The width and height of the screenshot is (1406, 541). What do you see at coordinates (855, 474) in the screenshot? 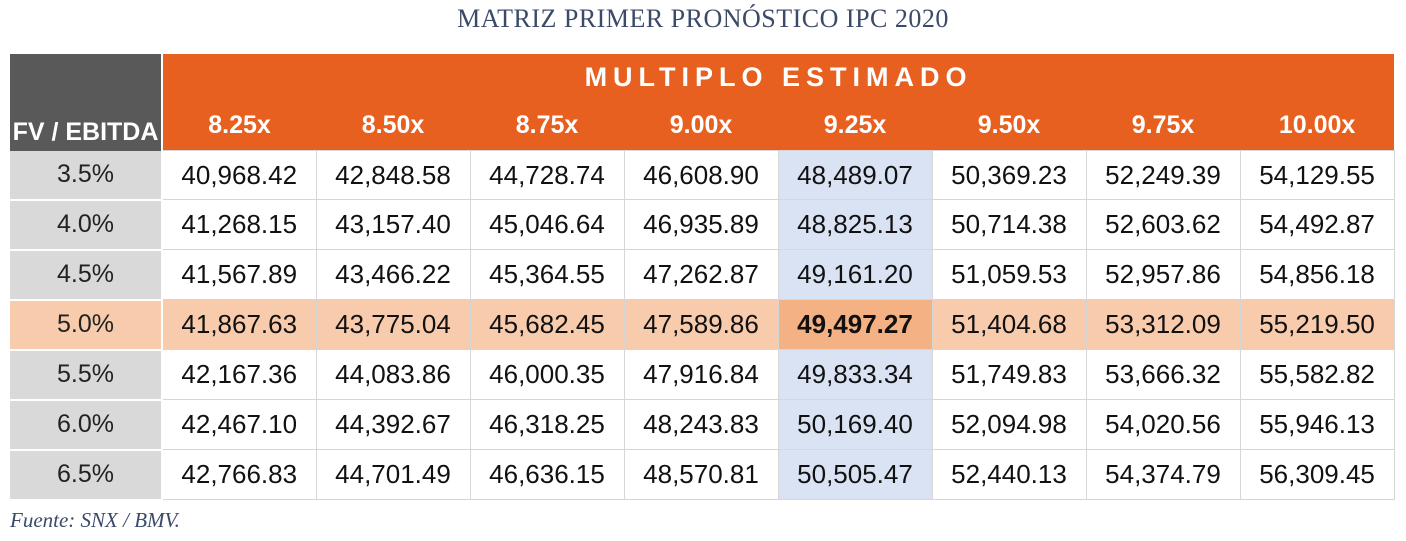
I see `table-cell: 50,505.47` at bounding box center [855, 474].